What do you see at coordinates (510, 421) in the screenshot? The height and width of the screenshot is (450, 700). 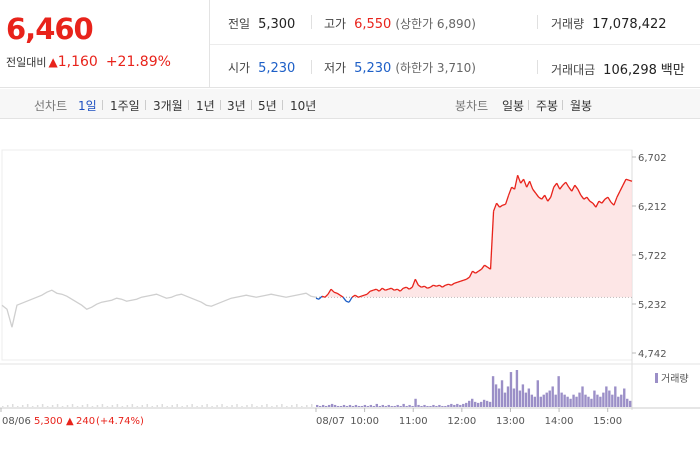 I see `x-tick-label: 13:00` at bounding box center [510, 421].